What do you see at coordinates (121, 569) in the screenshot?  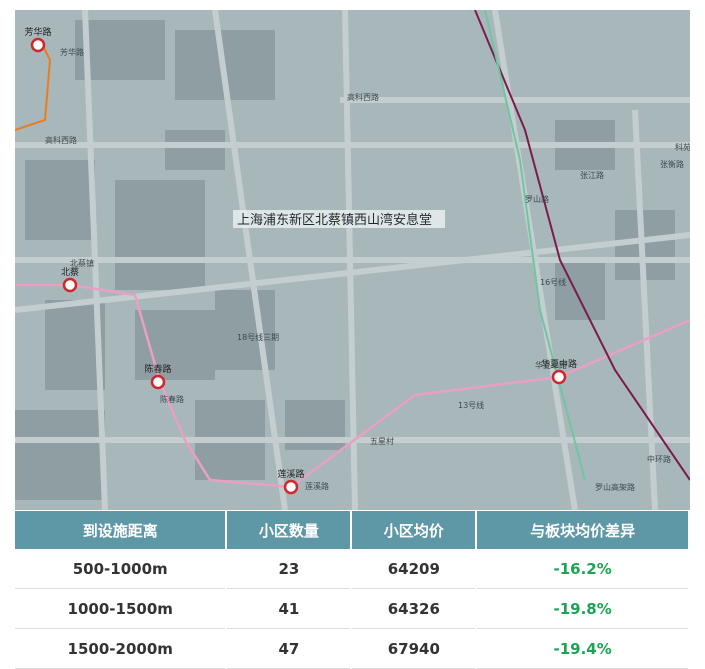 I see `table-cell: 500-1000m` at bounding box center [121, 569].